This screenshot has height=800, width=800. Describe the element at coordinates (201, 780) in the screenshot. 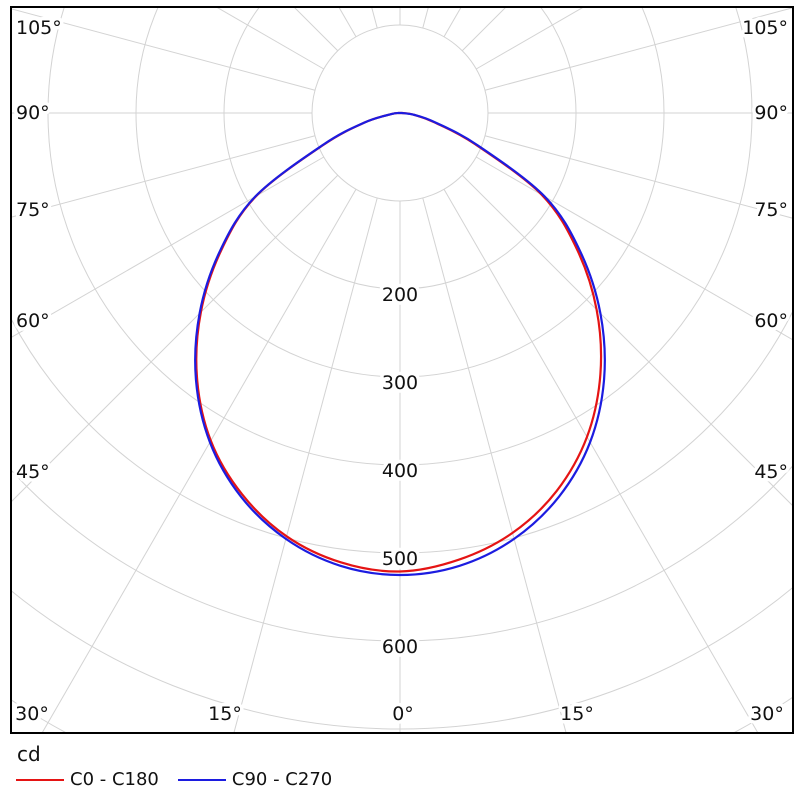

I see `legend-line-swatch-blue` at that location.